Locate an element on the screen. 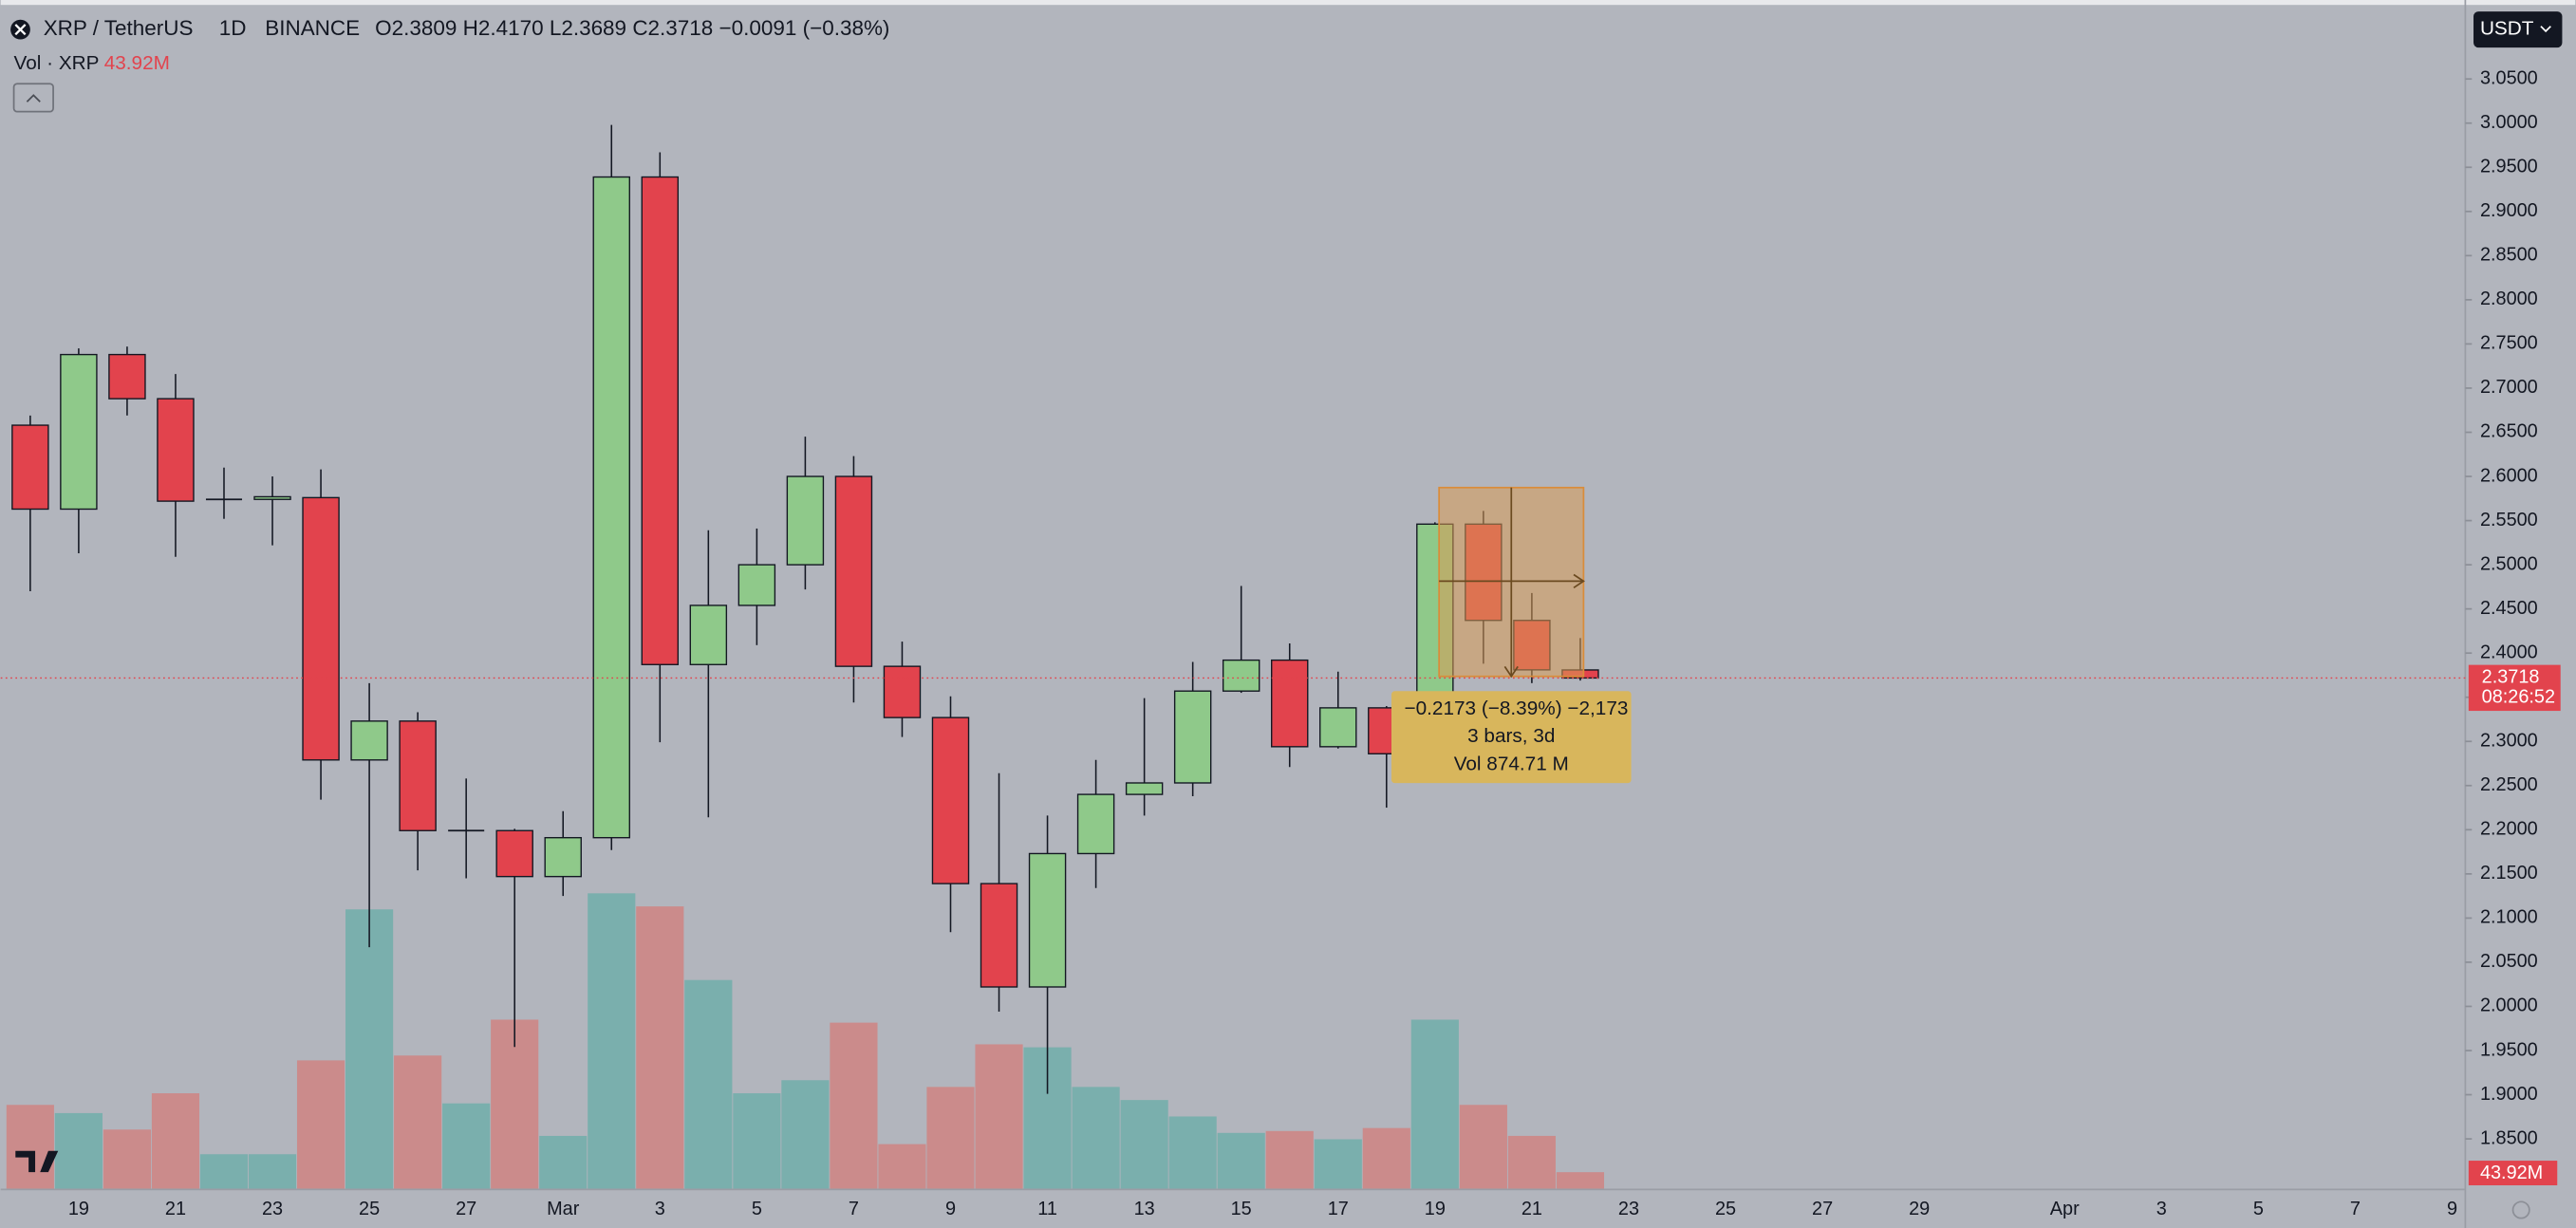 This screenshot has height=1228, width=2576. ohlc-key: H is located at coordinates (471, 28).